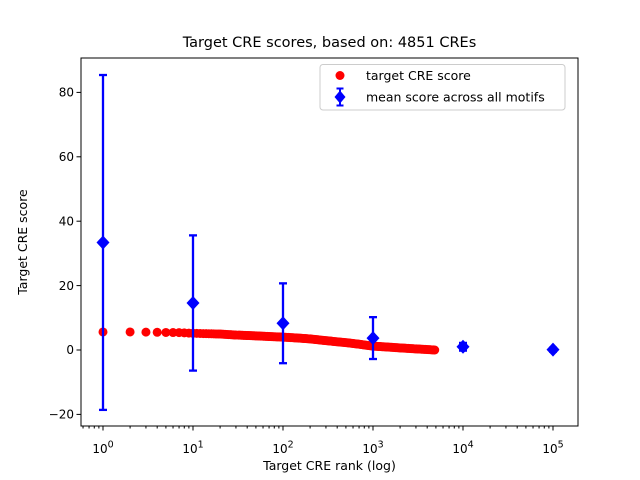  What do you see at coordinates (70, 350) in the screenshot?
I see `y-tick-label: 0` at bounding box center [70, 350].